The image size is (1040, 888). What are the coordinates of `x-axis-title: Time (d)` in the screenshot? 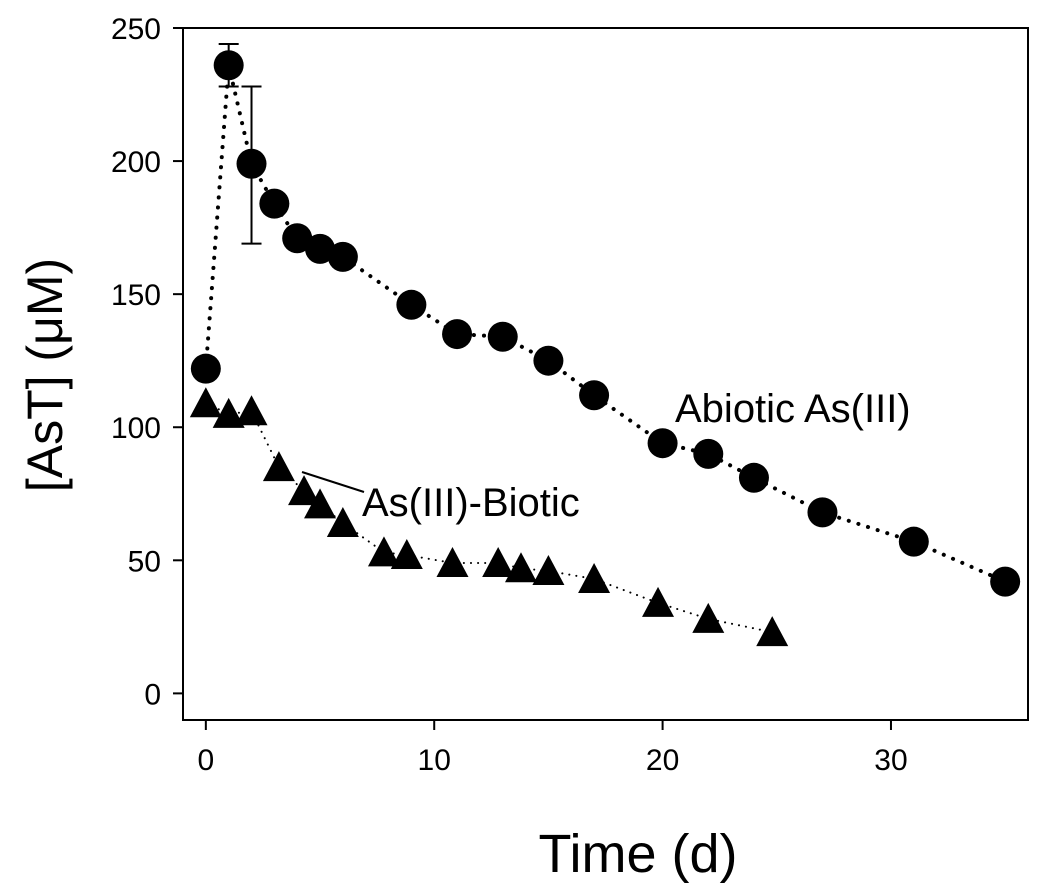 It's located at (638, 854).